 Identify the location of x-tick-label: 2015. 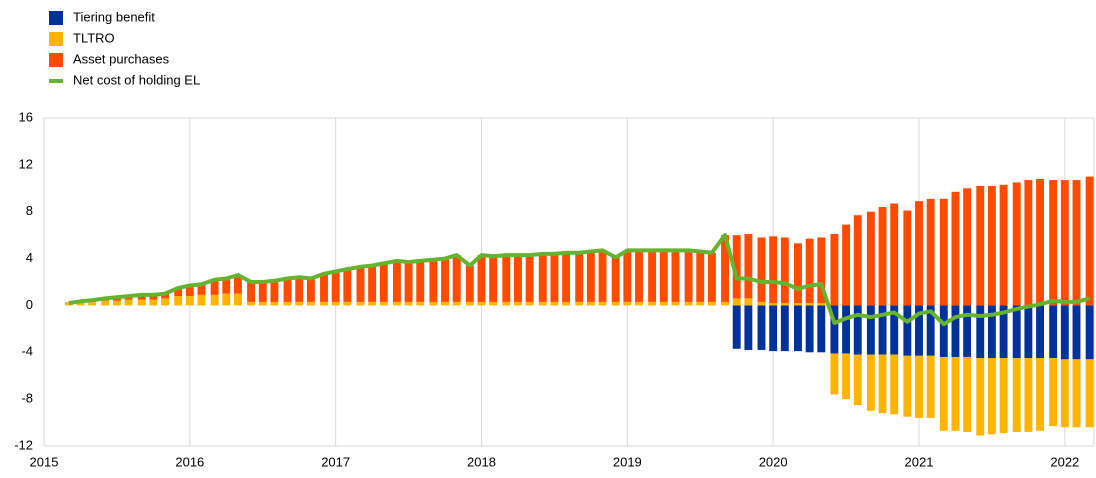
(44, 461).